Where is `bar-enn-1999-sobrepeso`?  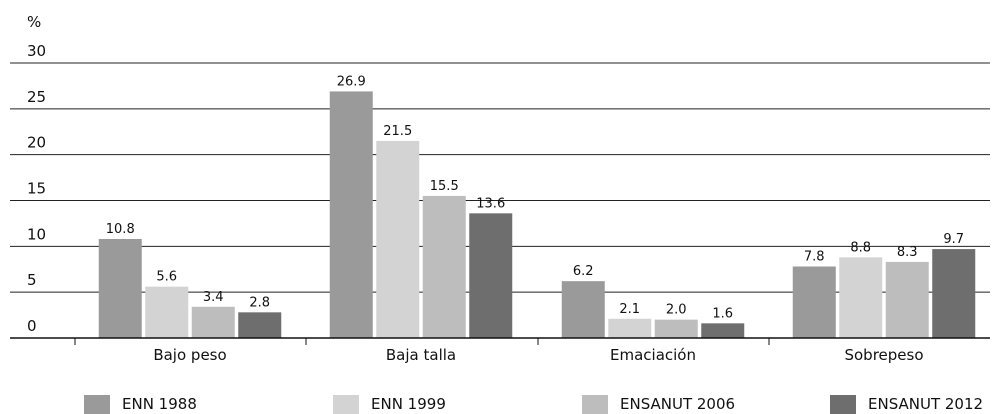
bar-enn-1999-sobrepeso is located at coordinates (861, 297).